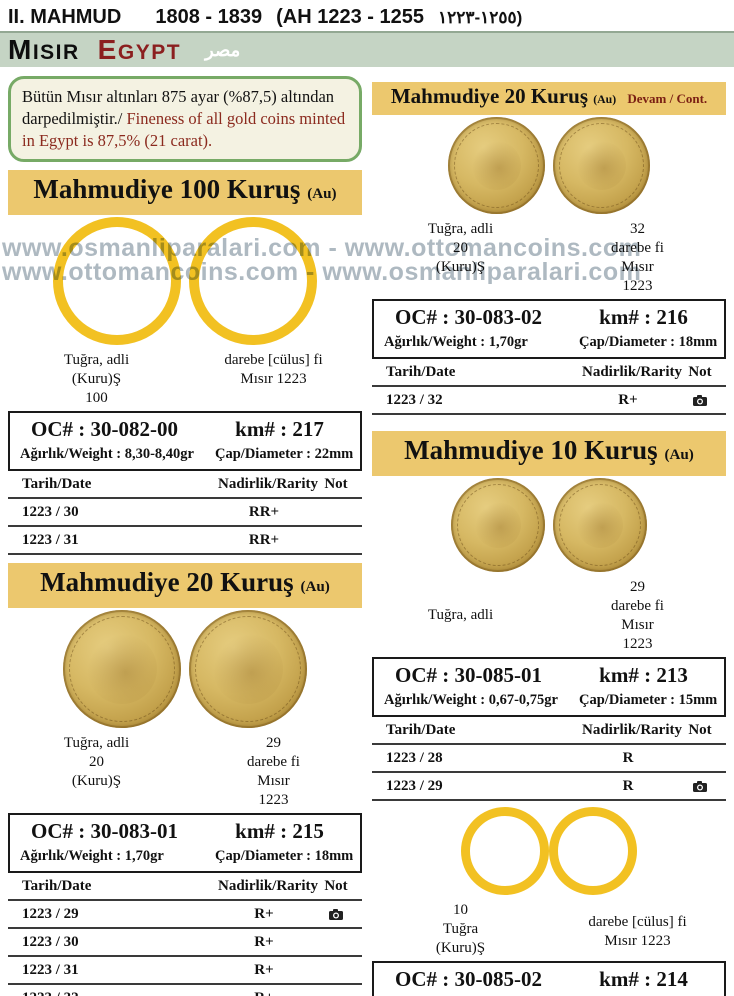  I want to click on table-row: 1223 / 30 RR+, so click(185, 513).